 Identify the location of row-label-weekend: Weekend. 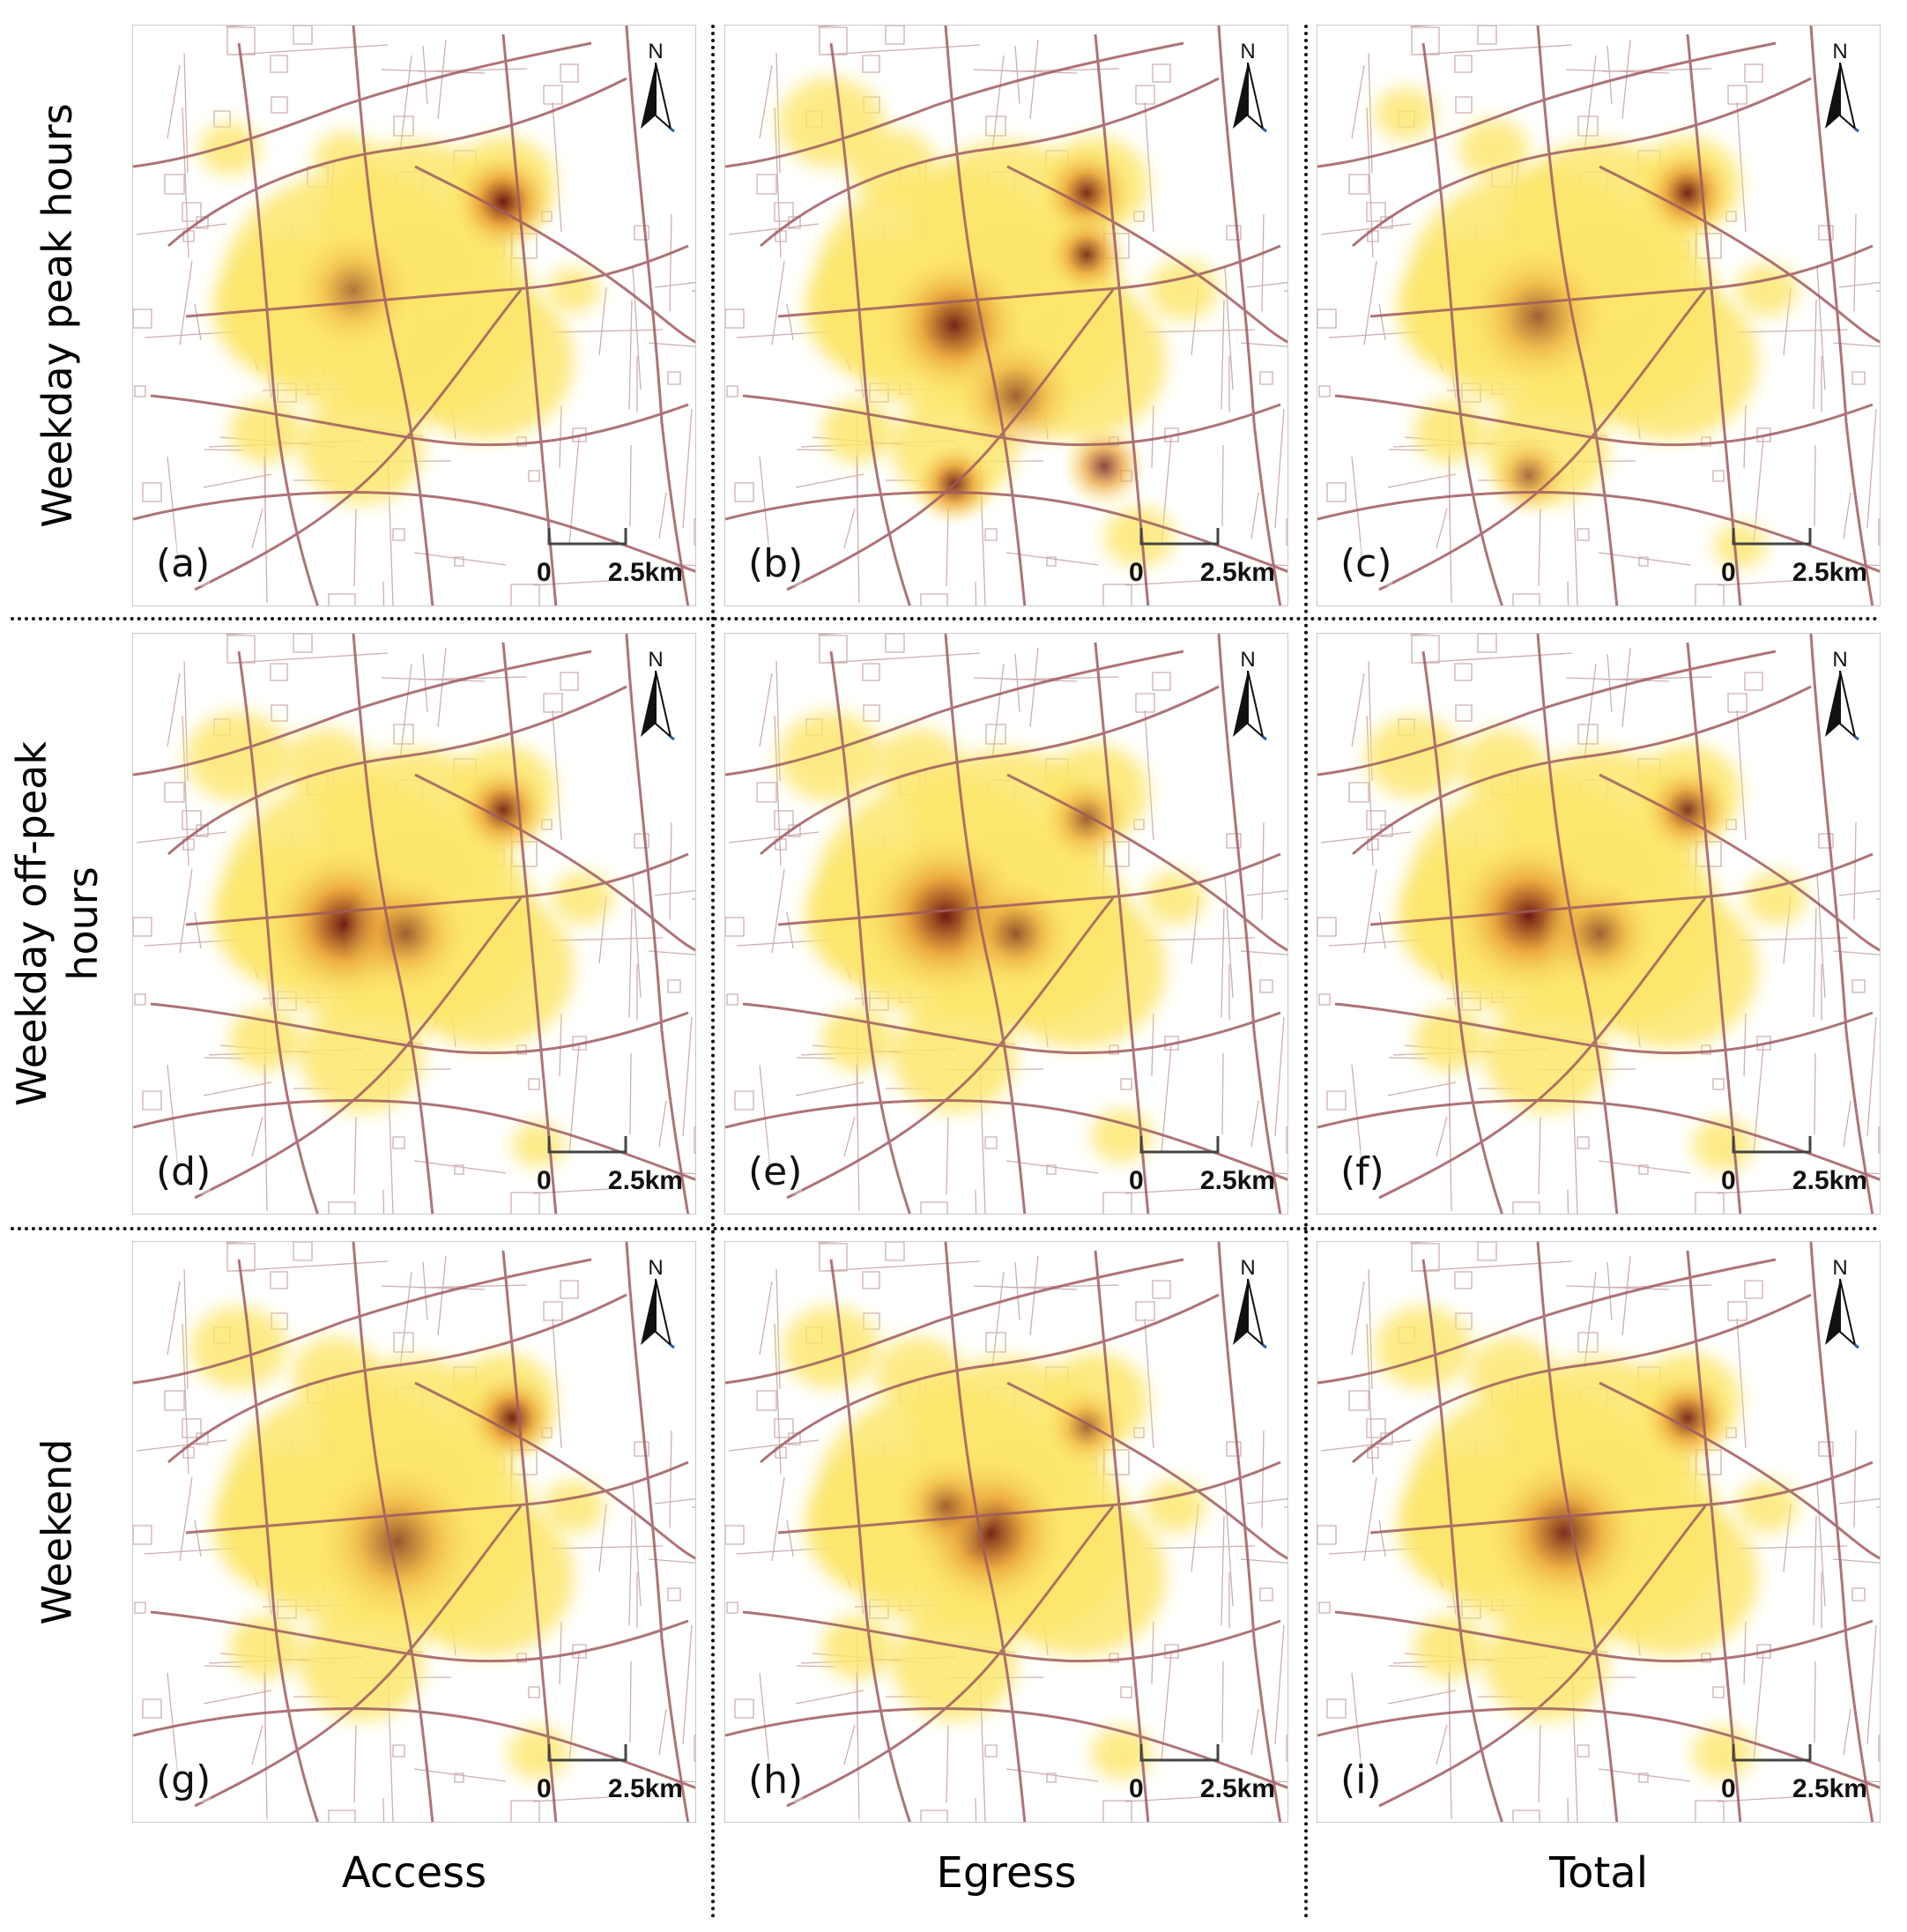
(57, 1531).